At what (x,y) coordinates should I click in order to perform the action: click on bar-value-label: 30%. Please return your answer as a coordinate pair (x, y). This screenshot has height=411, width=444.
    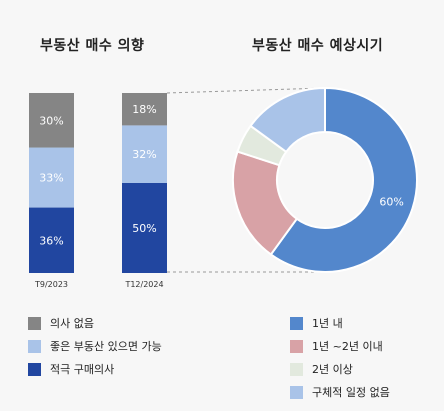
    Looking at the image, I should click on (51, 120).